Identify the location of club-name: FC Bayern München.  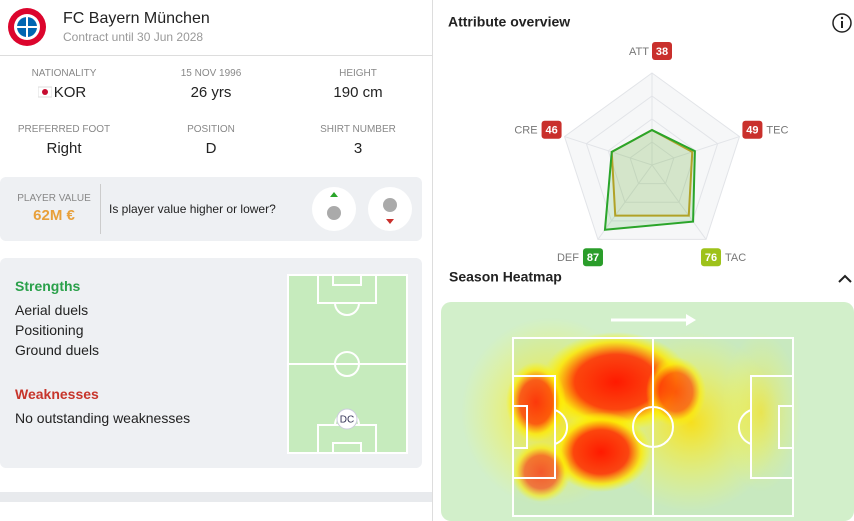
(136, 18).